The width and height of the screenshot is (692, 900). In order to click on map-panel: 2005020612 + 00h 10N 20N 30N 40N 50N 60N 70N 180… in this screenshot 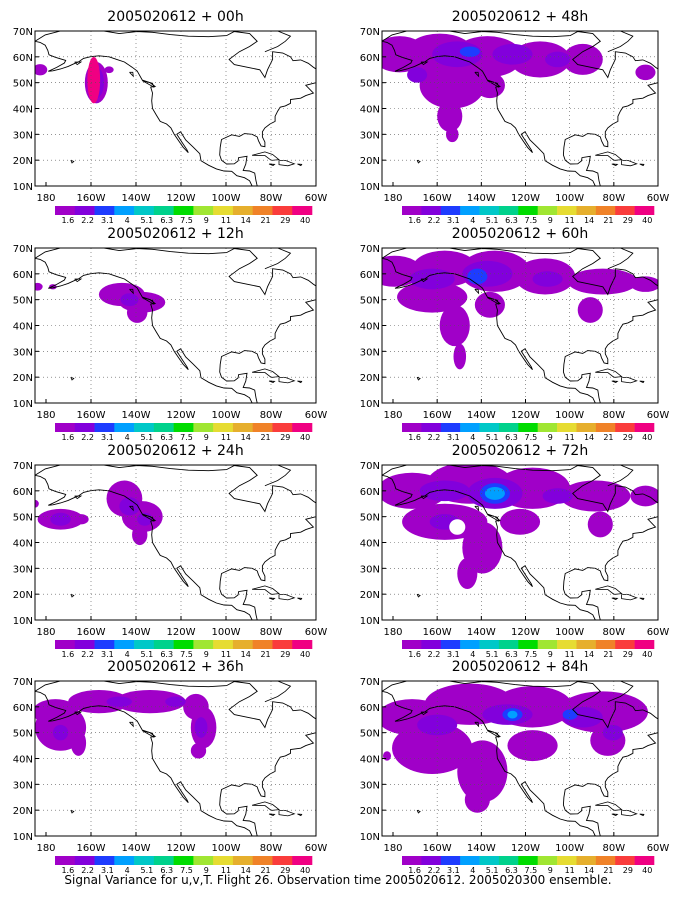, I will do `click(170, 117)`.